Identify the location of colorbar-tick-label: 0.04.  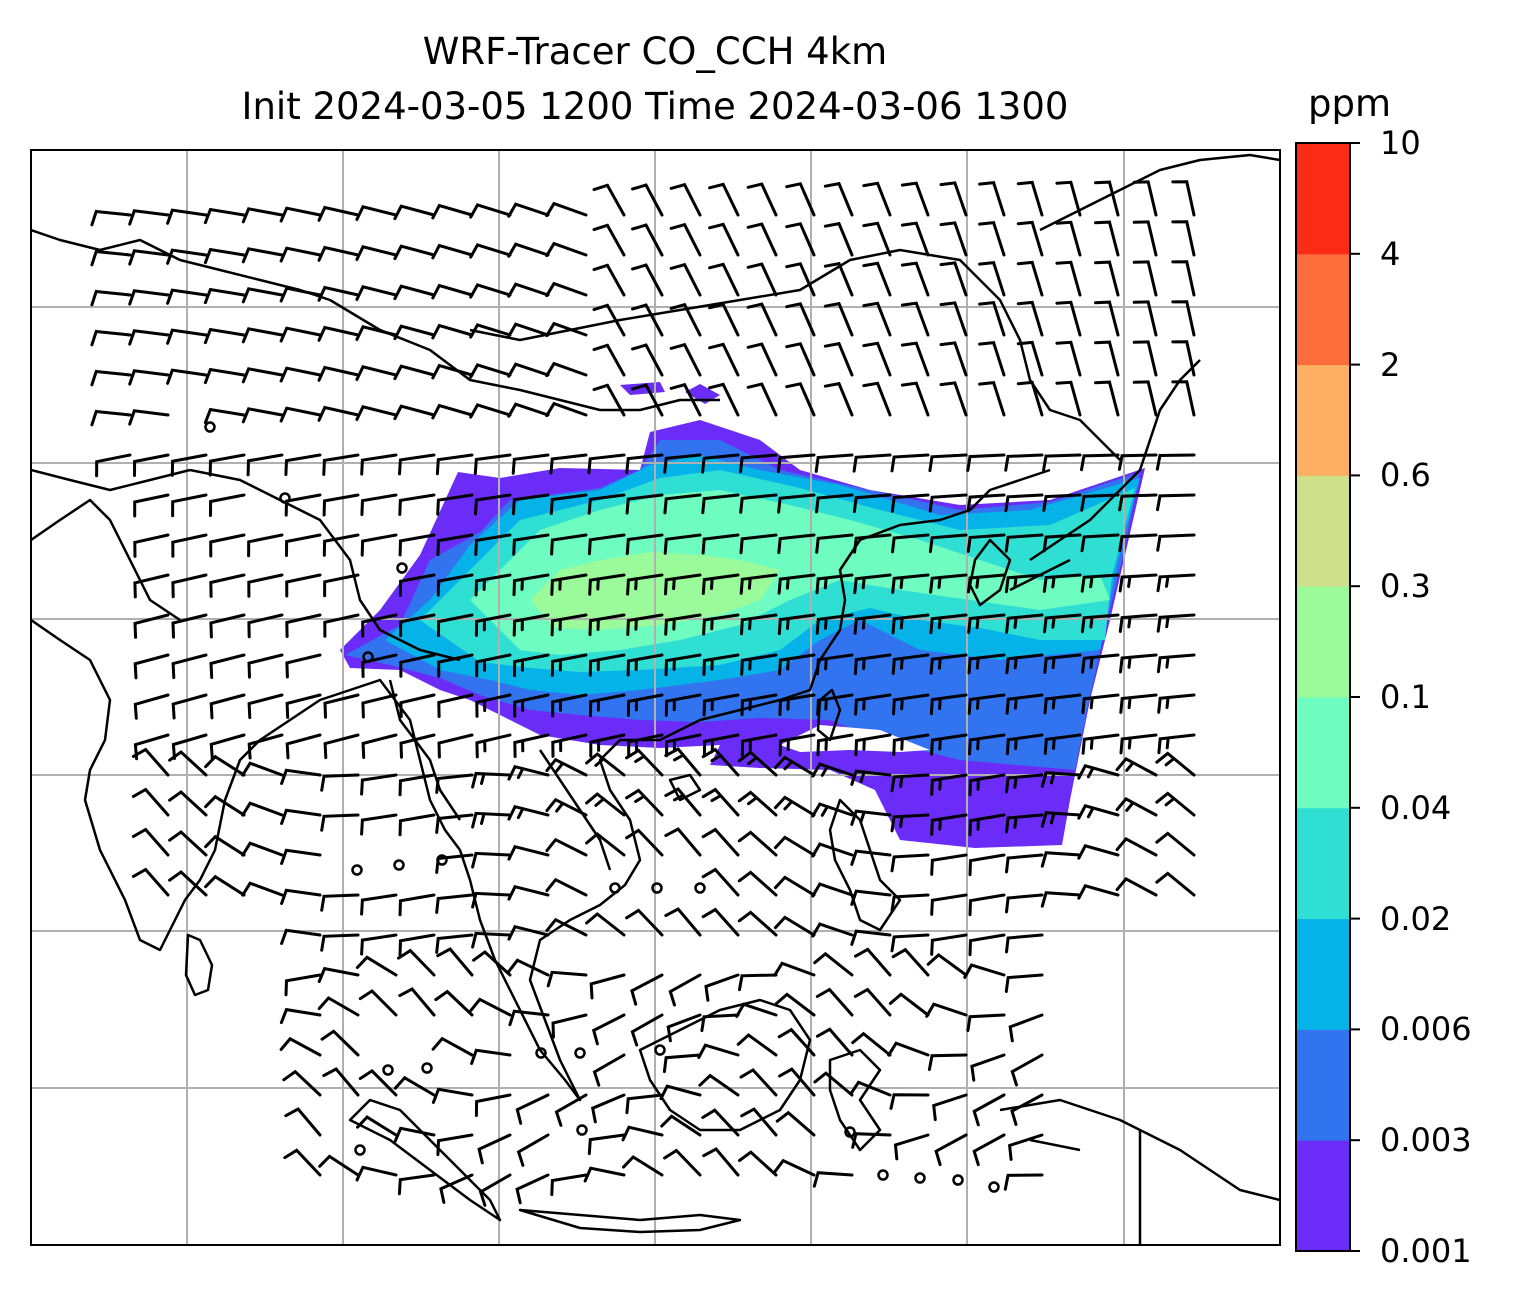
(1416, 807).